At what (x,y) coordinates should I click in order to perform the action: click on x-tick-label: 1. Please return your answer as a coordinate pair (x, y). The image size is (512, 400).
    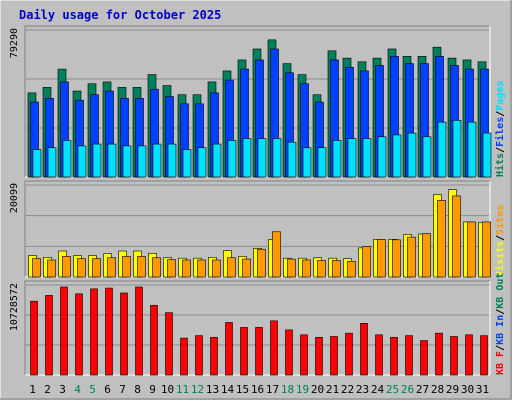
    Looking at the image, I should click on (32, 389).